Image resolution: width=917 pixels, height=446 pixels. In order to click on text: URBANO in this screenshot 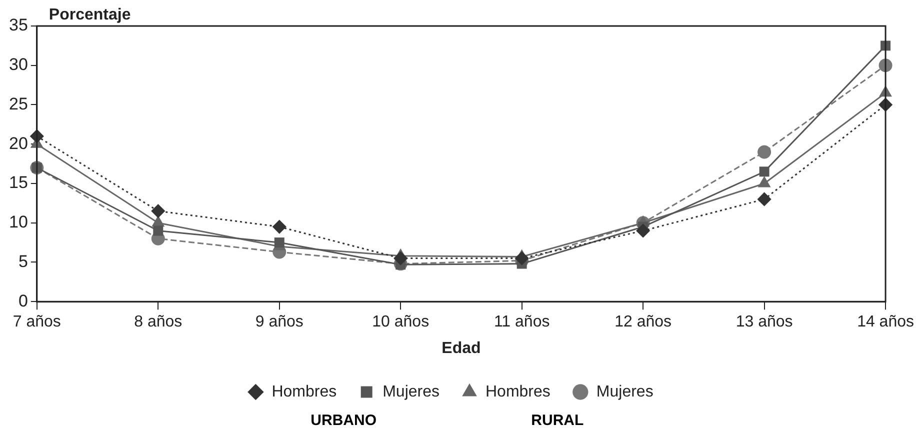, I will do `click(343, 420)`.